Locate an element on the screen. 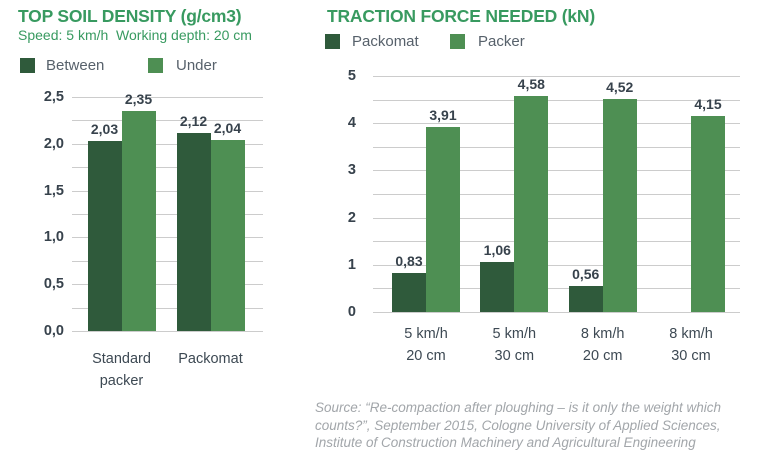 Image resolution: width=770 pixels, height=460 pixels. x-axis-category-line: Packomat is located at coordinates (210, 359).